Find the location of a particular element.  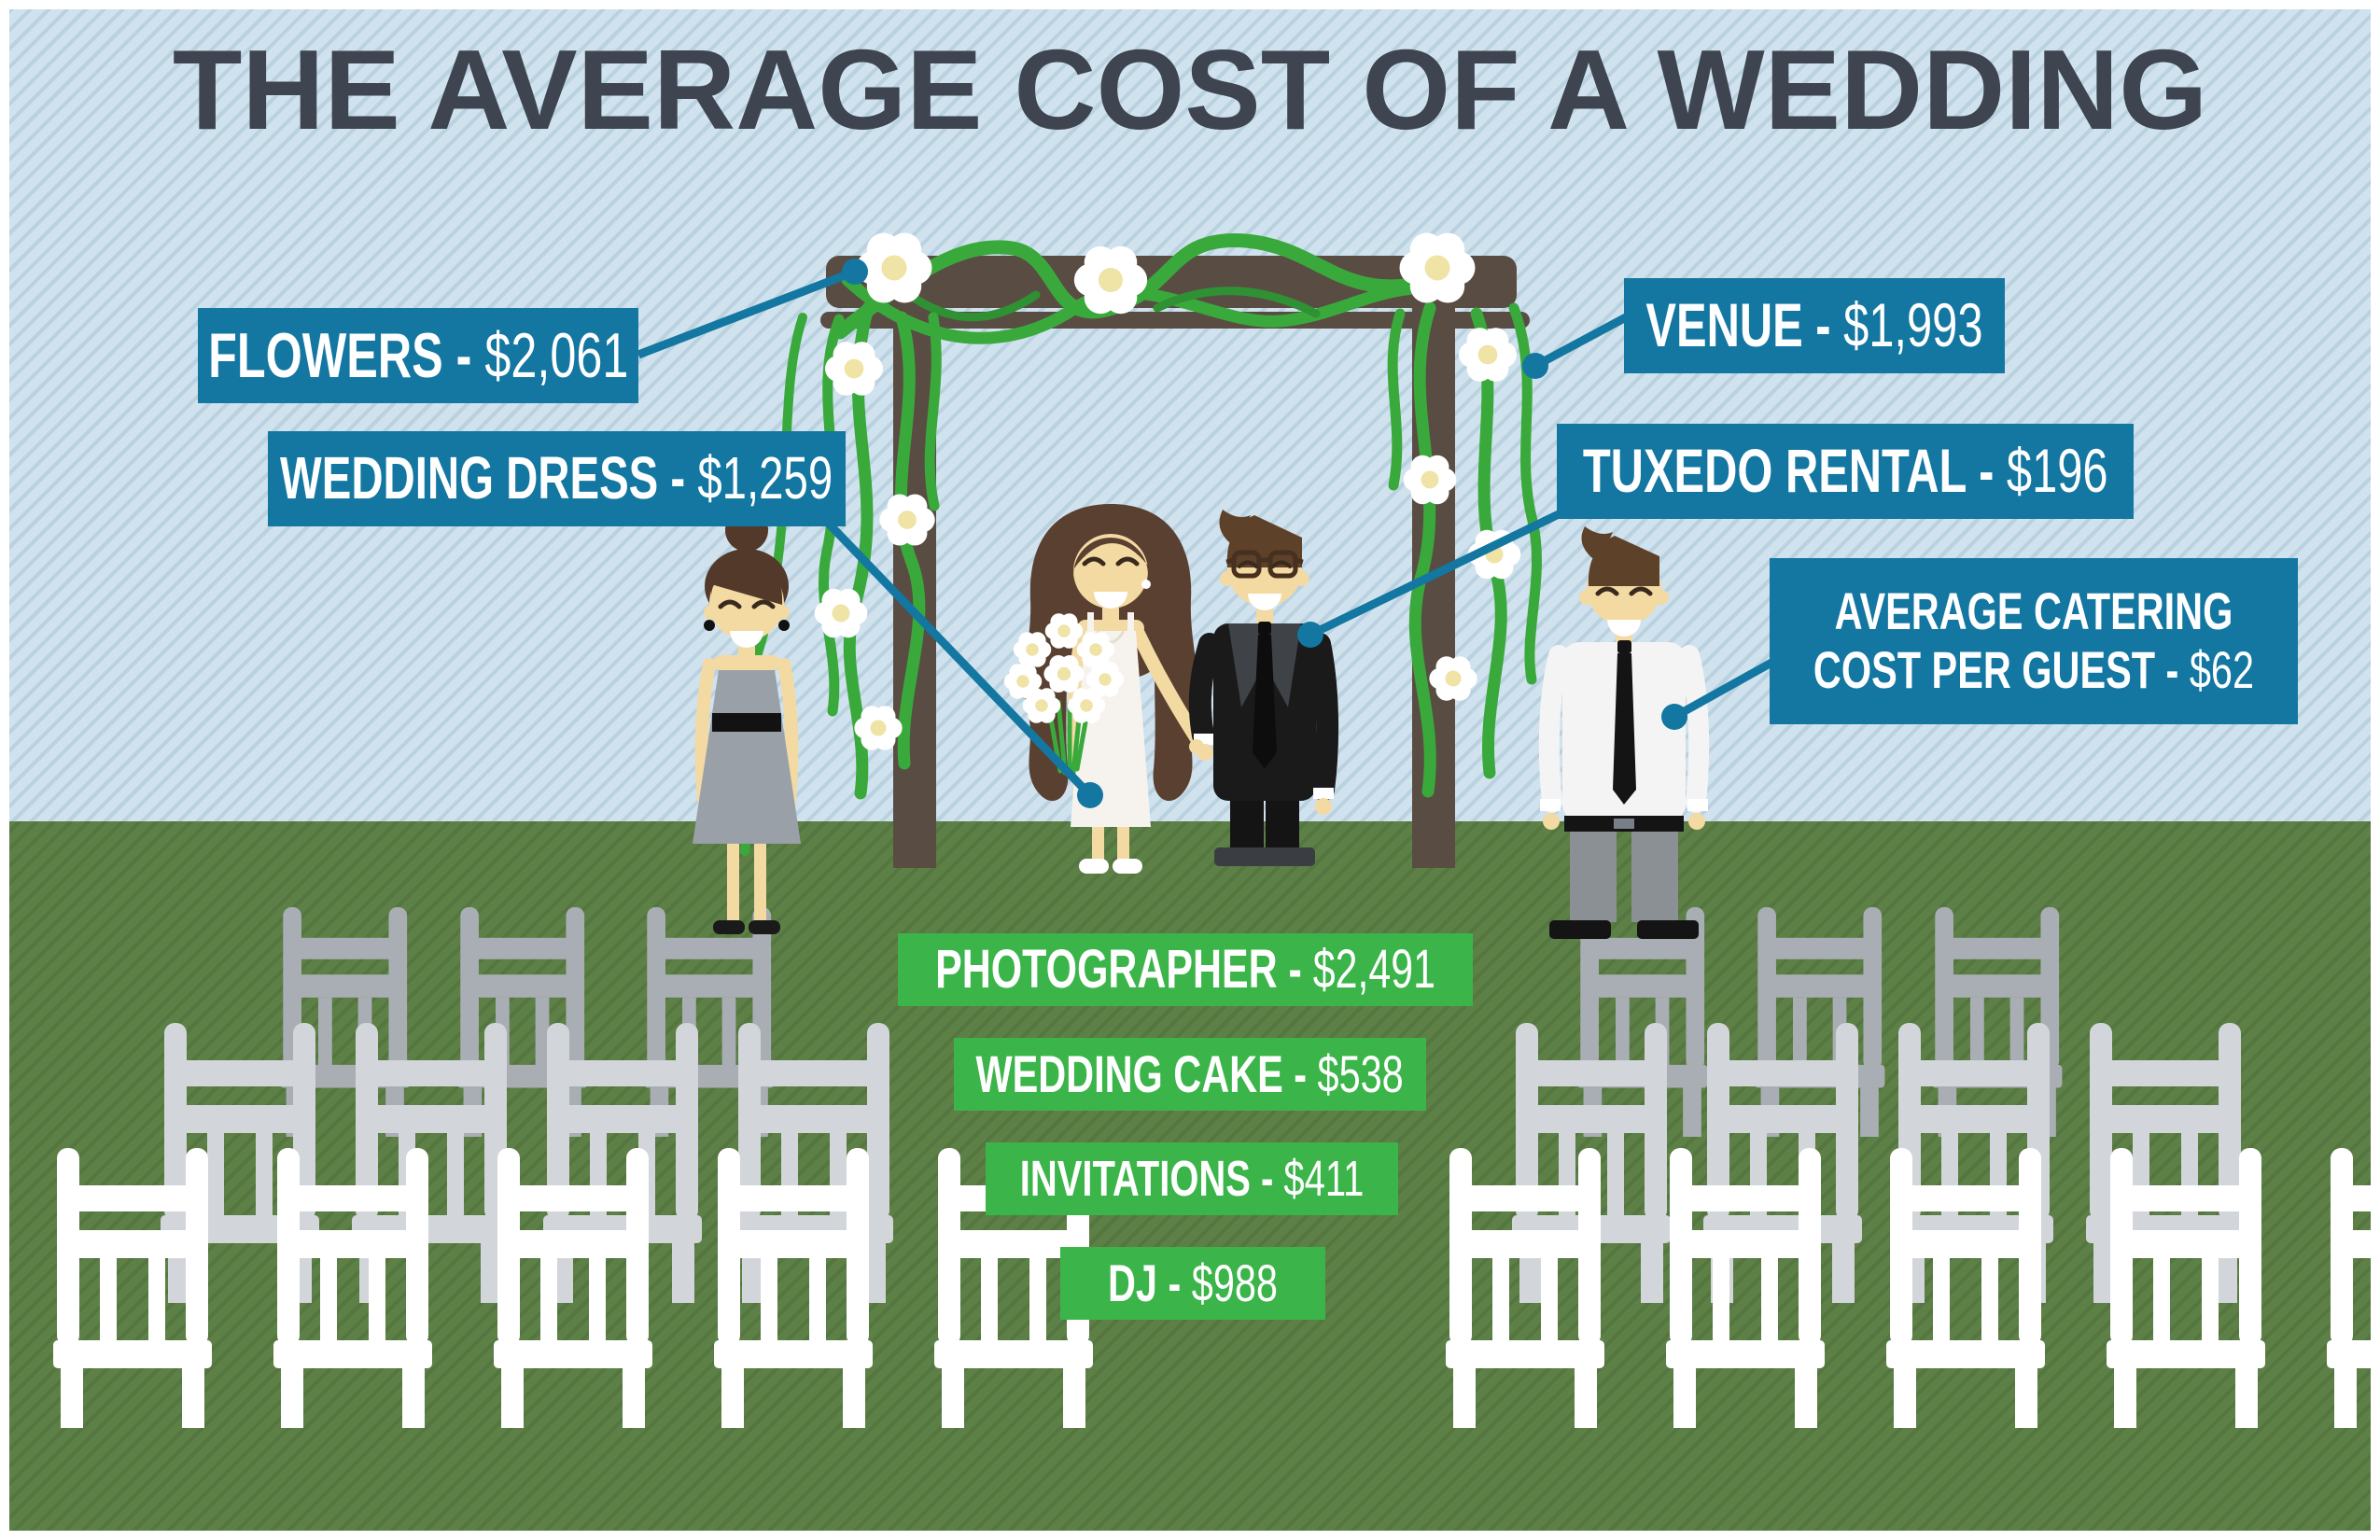

bride-figure is located at coordinates (1104, 689).